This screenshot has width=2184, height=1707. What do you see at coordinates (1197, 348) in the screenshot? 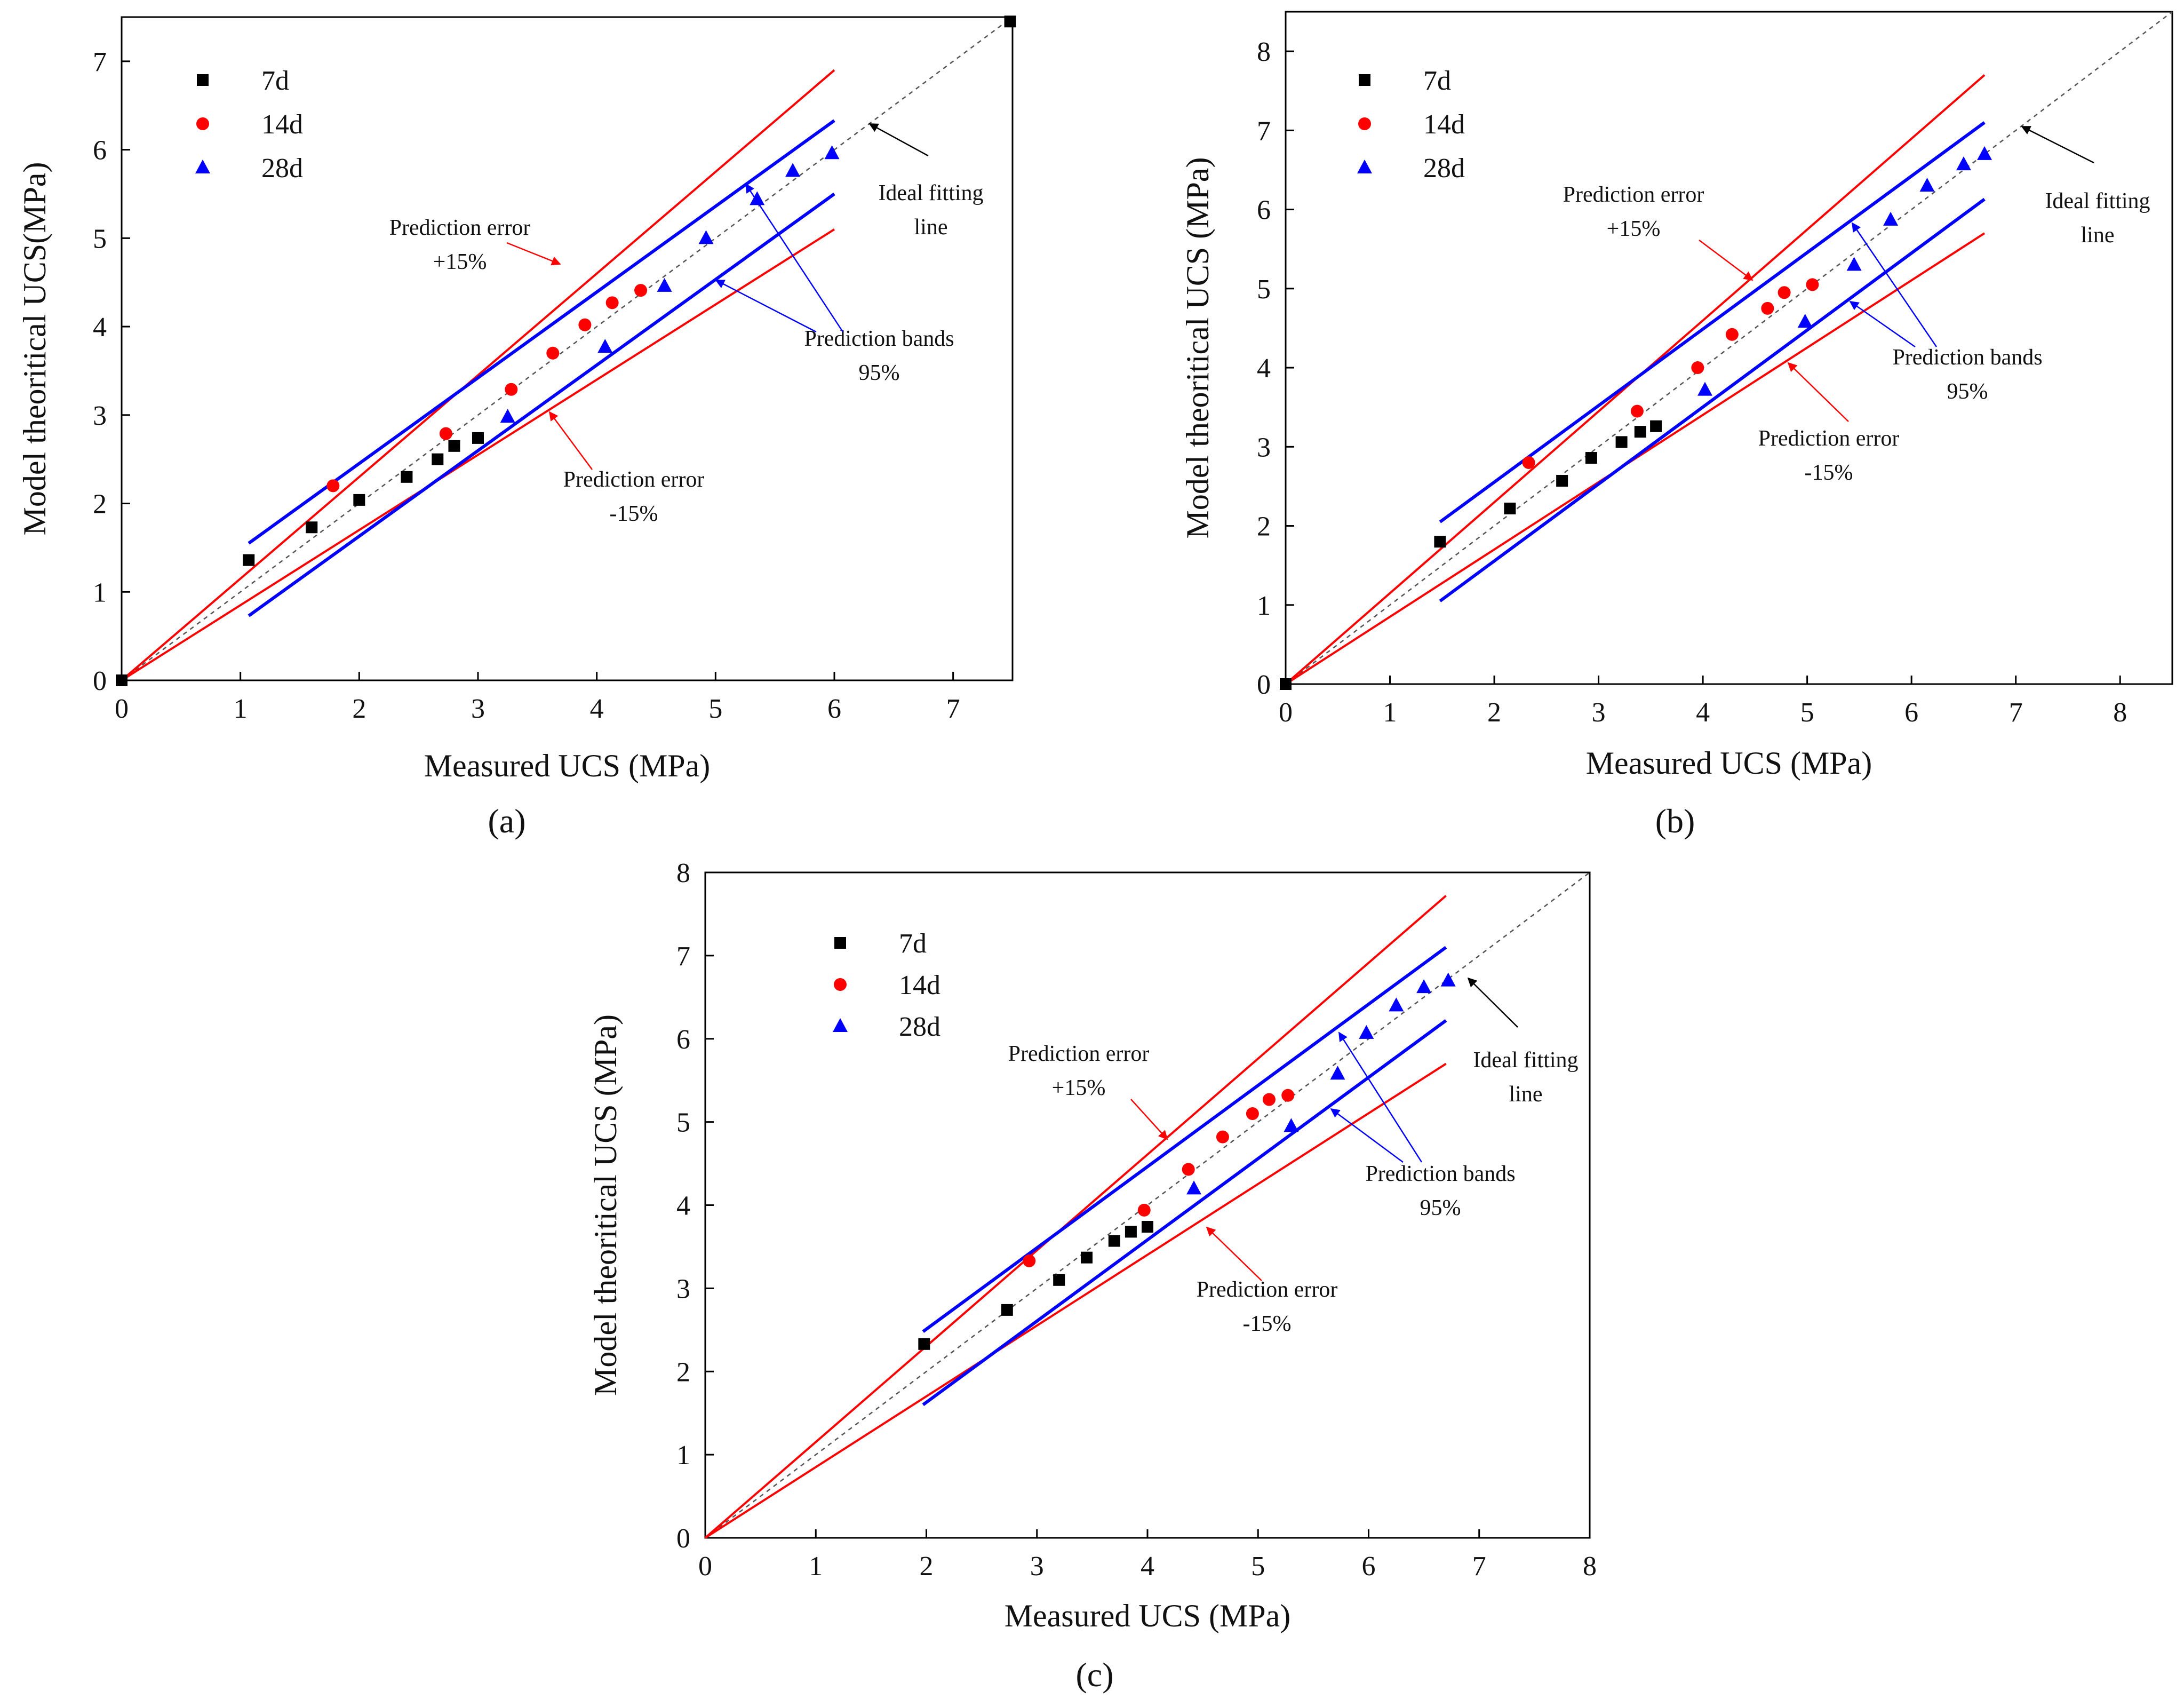
I see `y-axis-title: Model theoritical UCS (MPa)` at bounding box center [1197, 348].